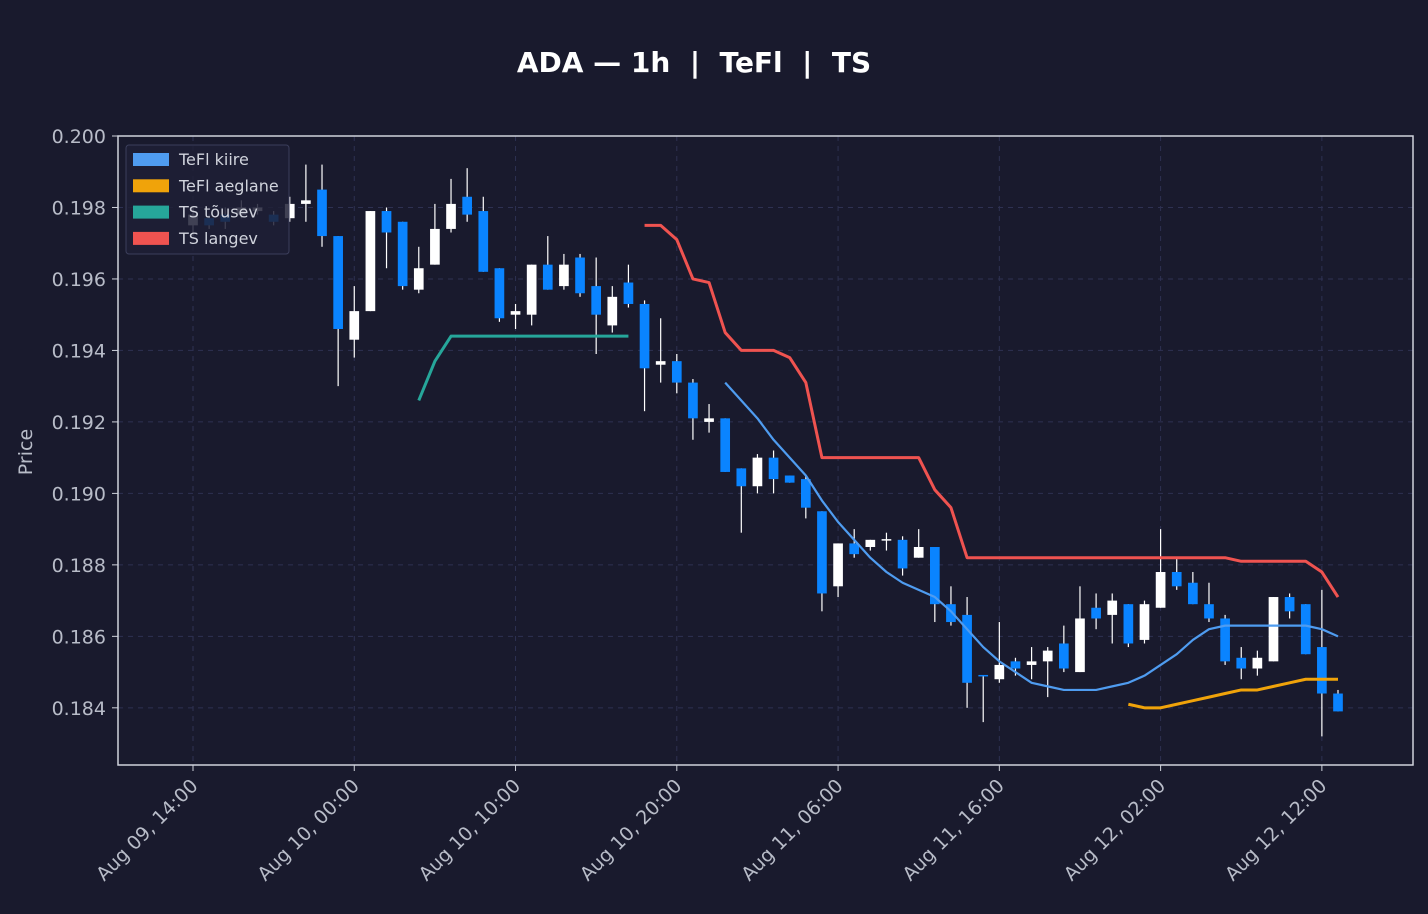 Image resolution: width=1428 pixels, height=914 pixels. Describe the element at coordinates (79, 709) in the screenshot. I see `y-tick-label: 0.184` at that location.